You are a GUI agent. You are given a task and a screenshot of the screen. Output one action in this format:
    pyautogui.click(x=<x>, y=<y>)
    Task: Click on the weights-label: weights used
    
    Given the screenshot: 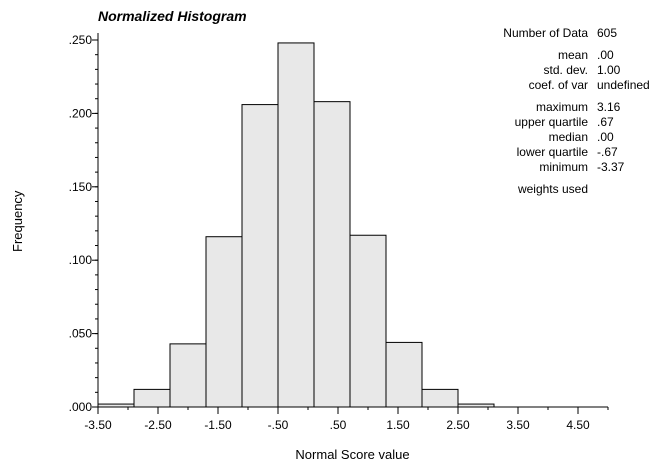 What is the action you would take?
    pyautogui.click(x=552, y=189)
    